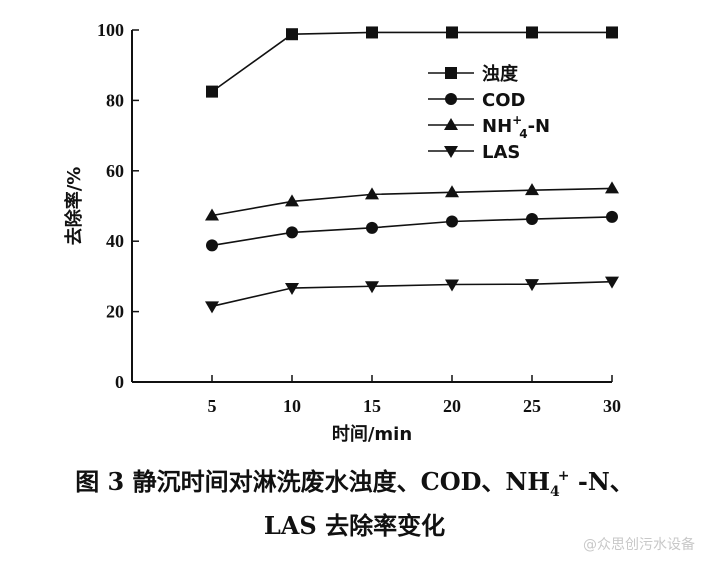 Image resolution: width=709 pixels, height=568 pixels. I want to click on series-line-cod, so click(412, 231).